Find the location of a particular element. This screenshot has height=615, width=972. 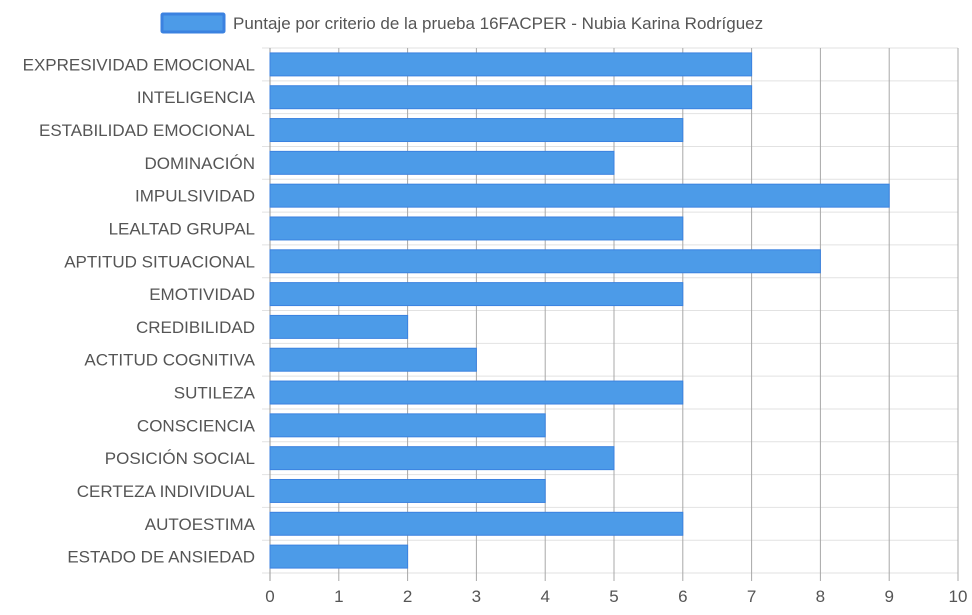

x-tick-label: 8 is located at coordinates (820, 596).